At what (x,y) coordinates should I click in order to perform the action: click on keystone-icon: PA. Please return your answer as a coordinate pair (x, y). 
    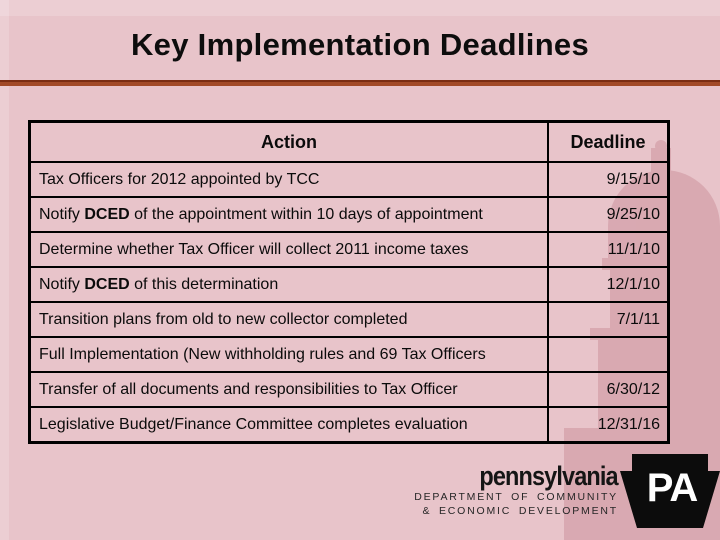
    Looking at the image, I should click on (670, 491).